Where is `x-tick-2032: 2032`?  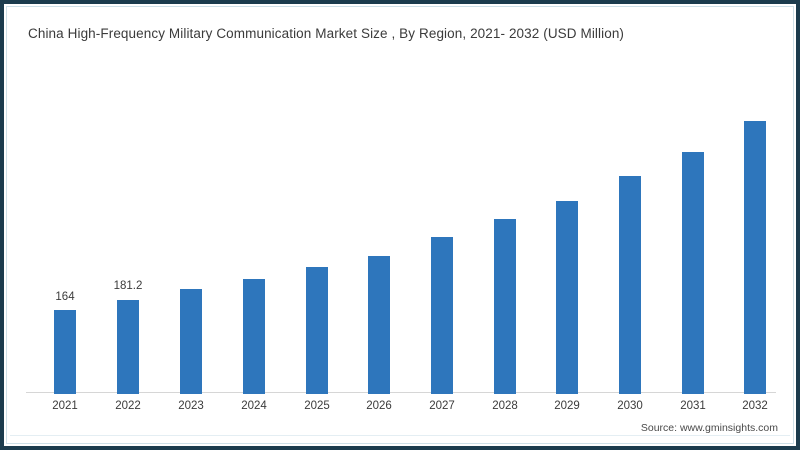 x-tick-2032: 2032 is located at coordinates (755, 406).